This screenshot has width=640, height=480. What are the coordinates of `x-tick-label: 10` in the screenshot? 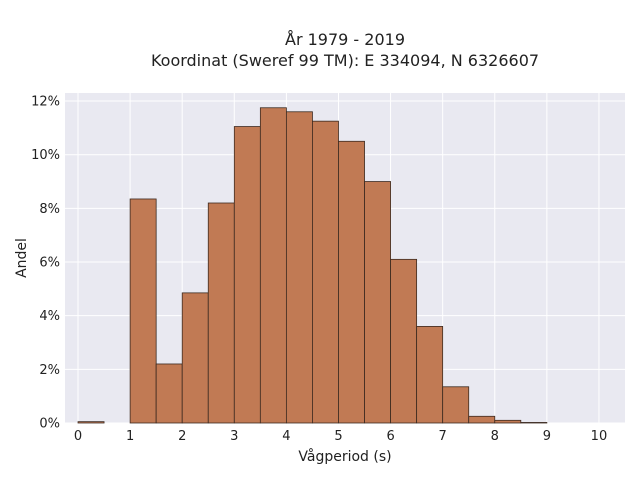 It's located at (599, 436).